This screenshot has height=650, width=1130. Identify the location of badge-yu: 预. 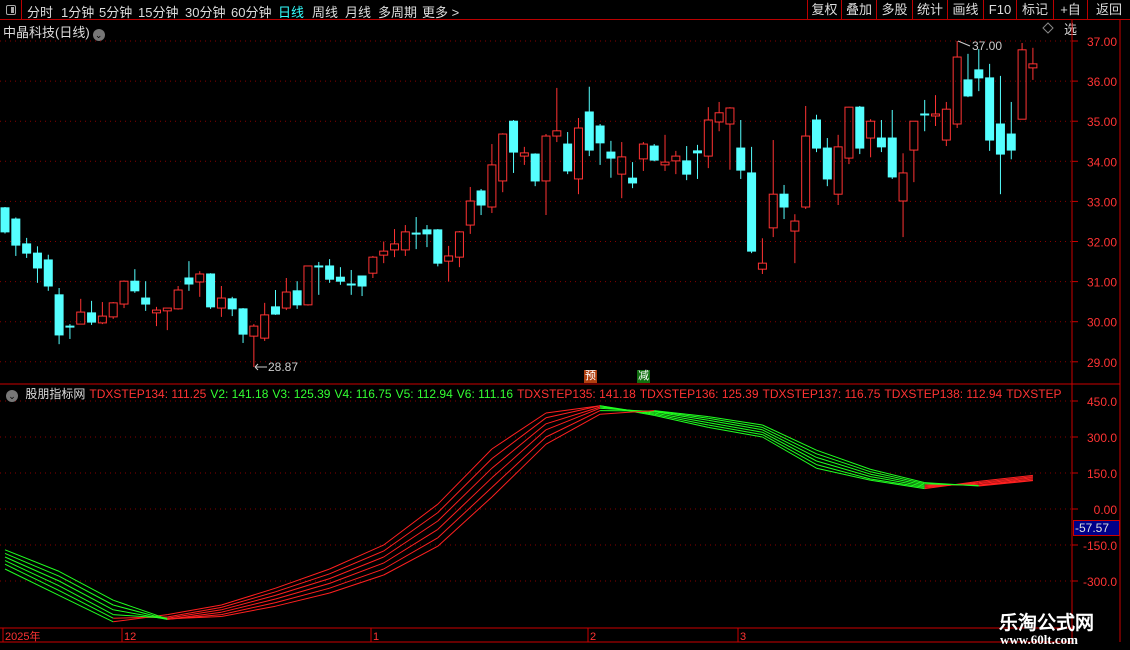
(590, 376).